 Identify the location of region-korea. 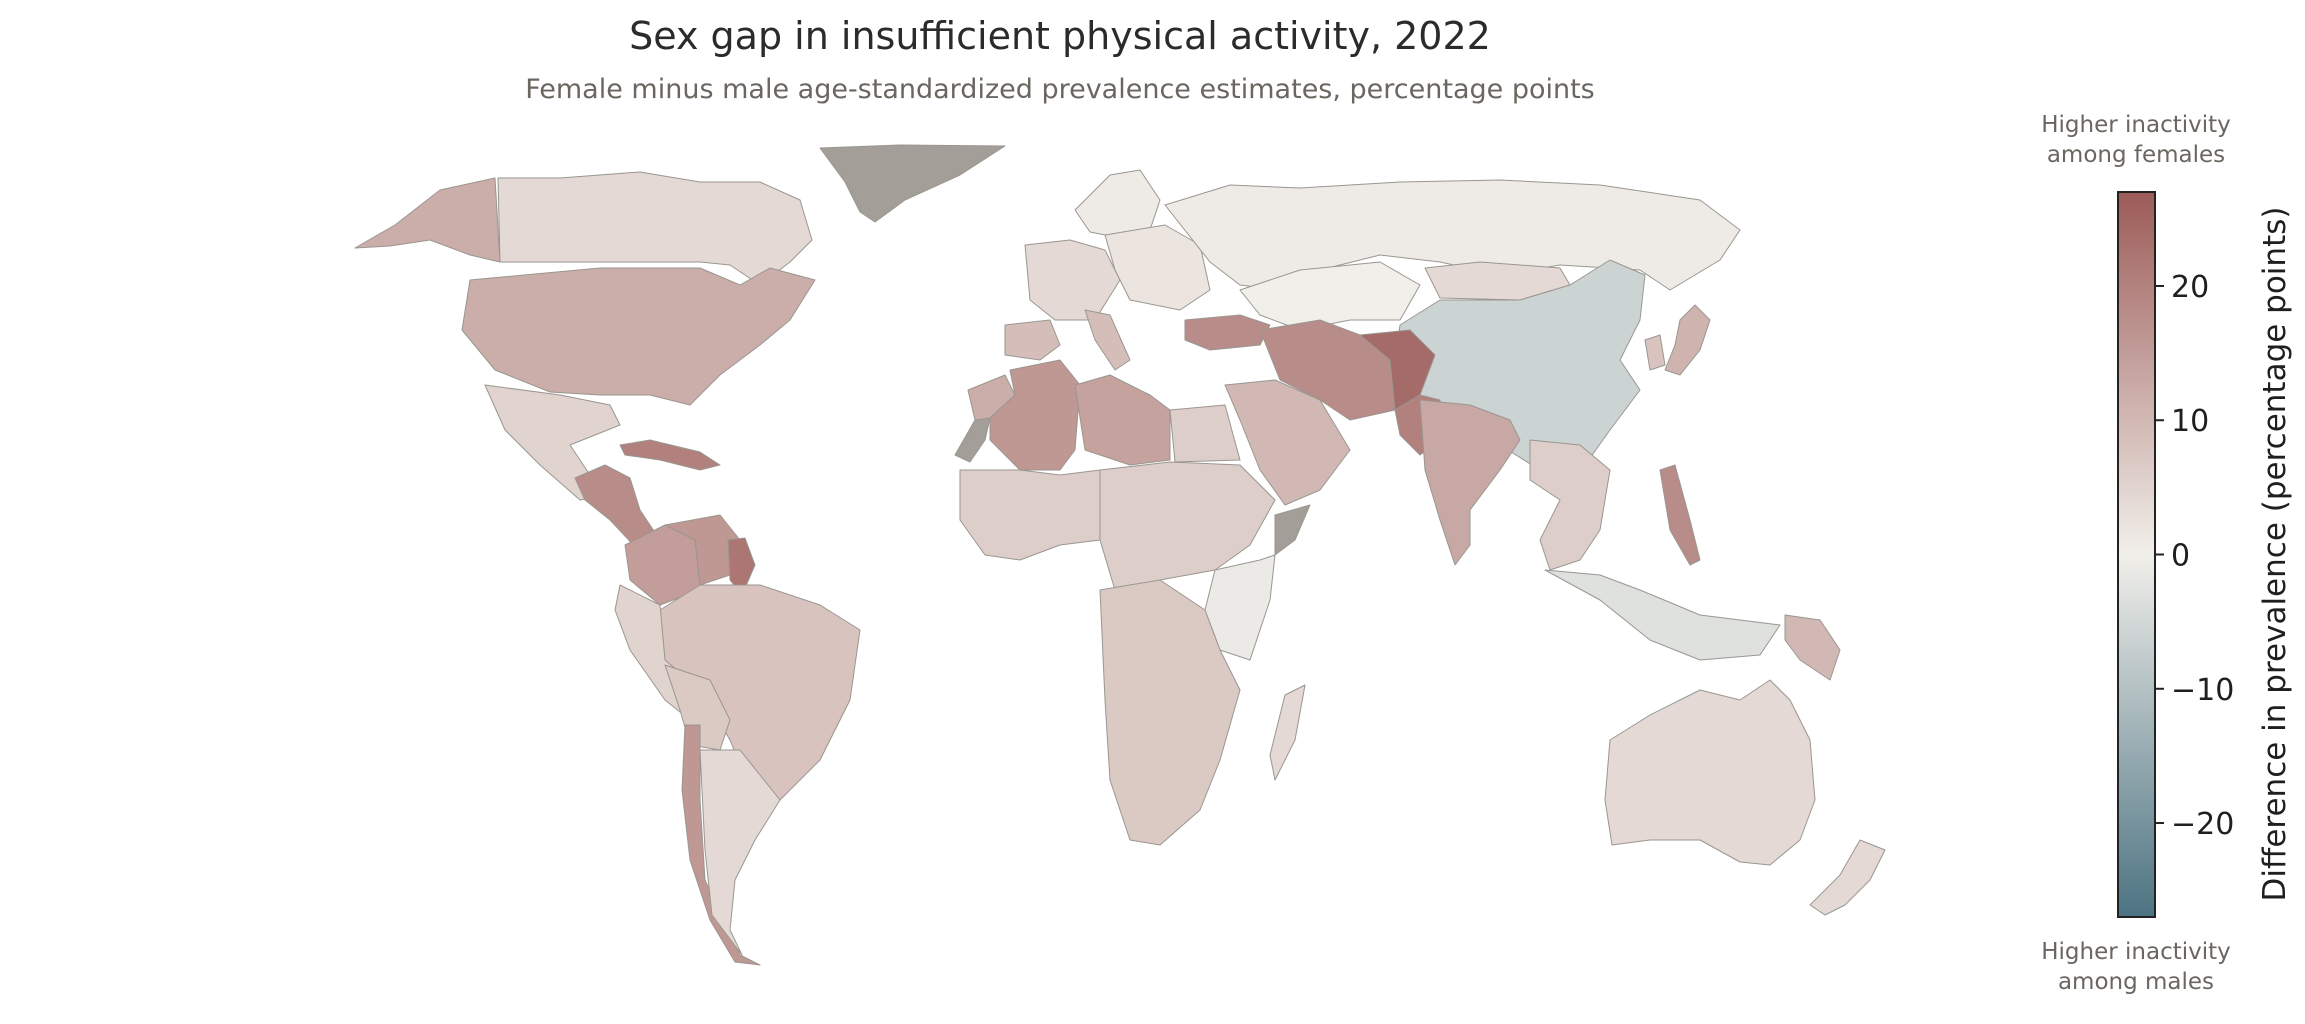
(1655, 352).